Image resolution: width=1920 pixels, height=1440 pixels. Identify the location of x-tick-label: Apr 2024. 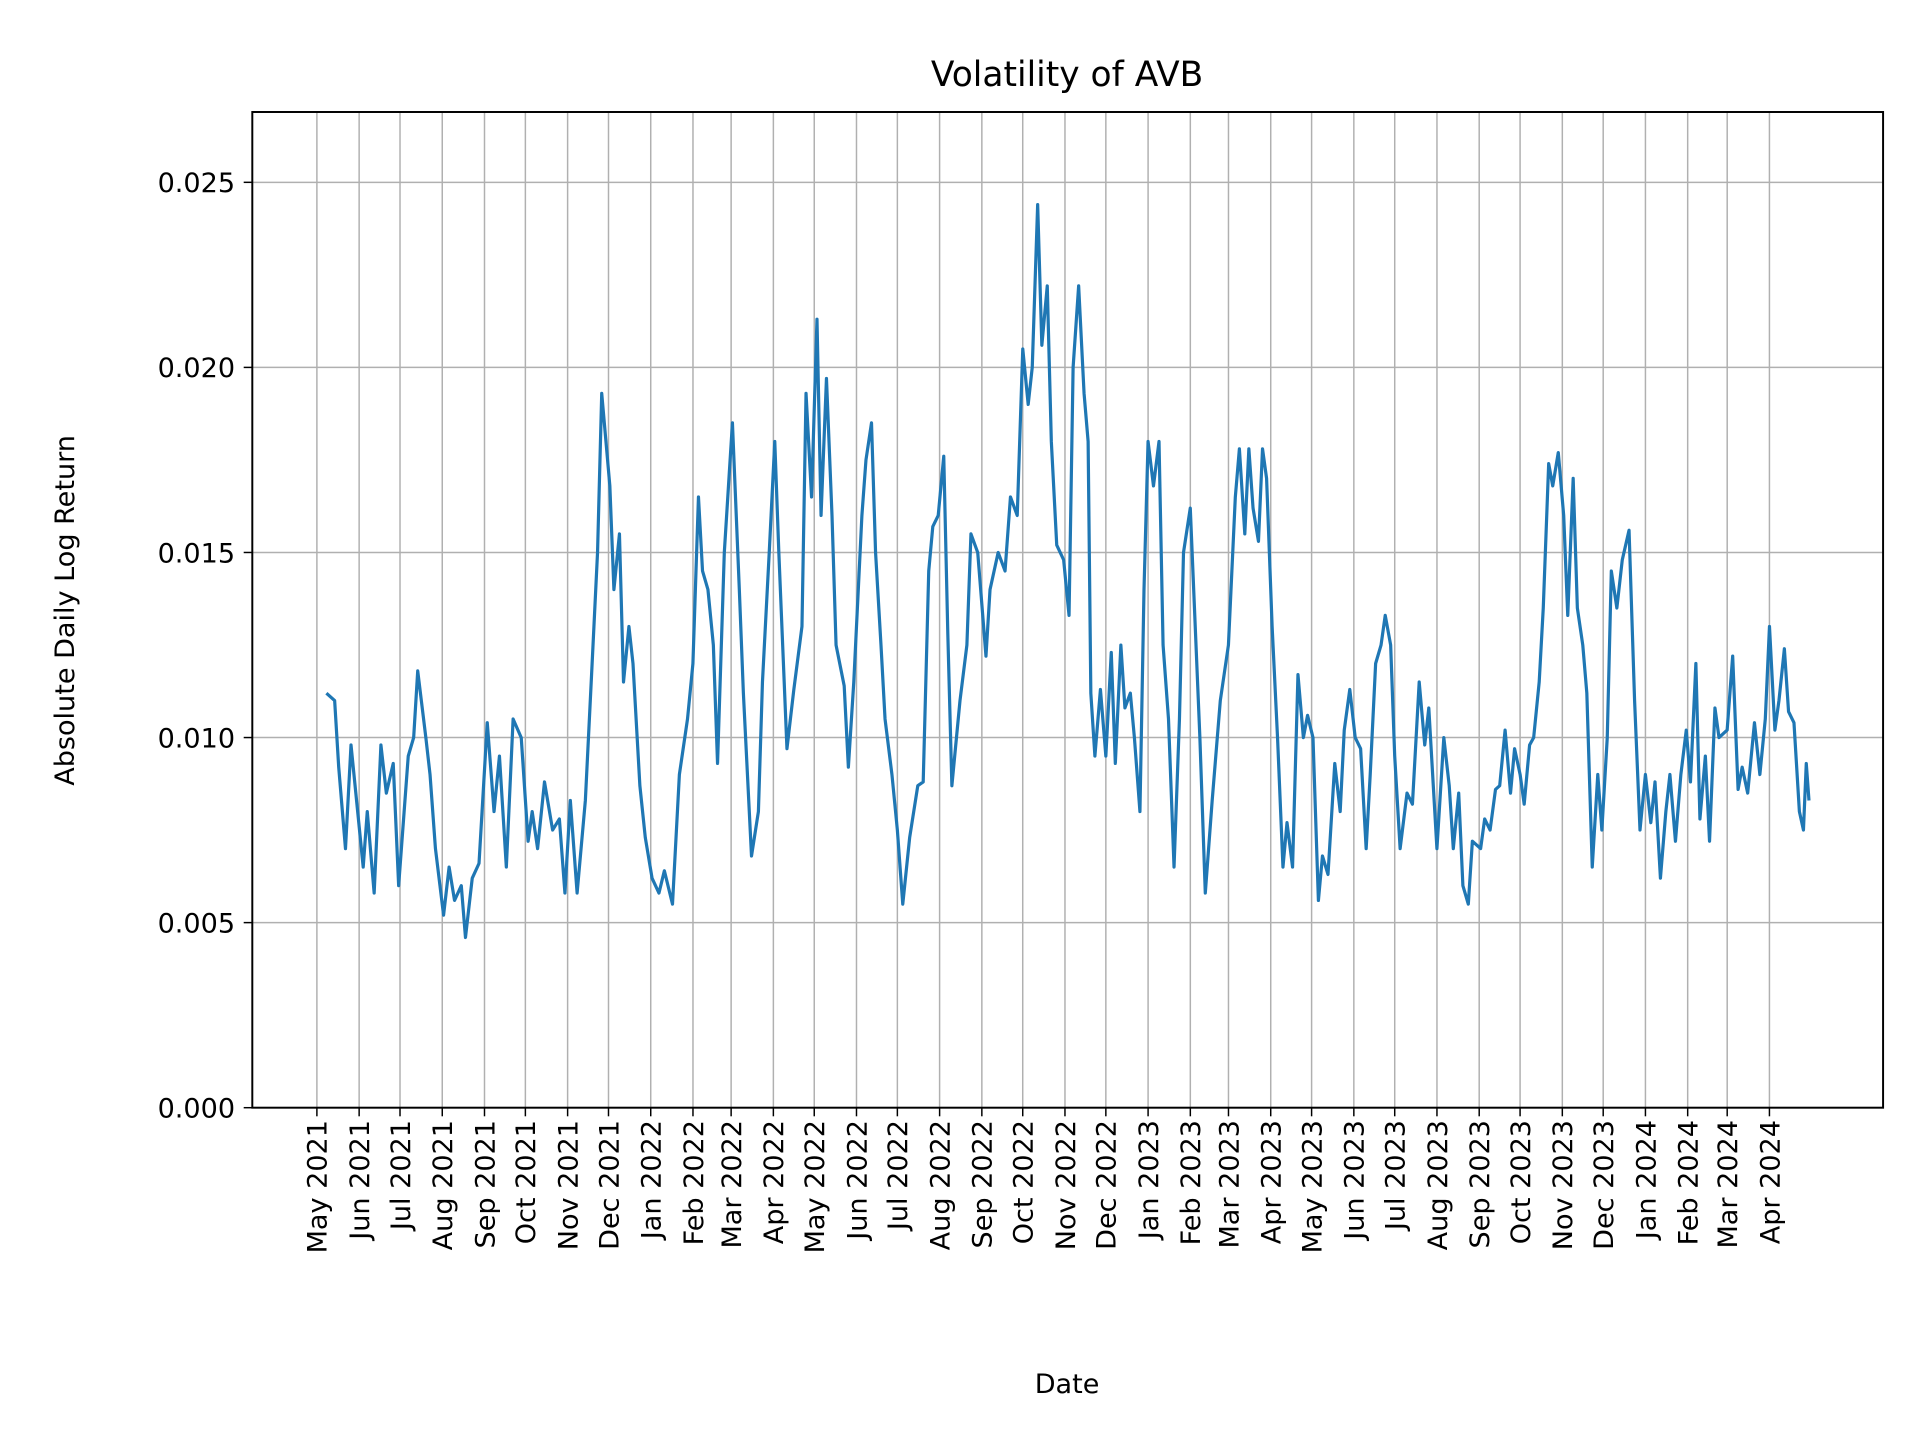
(1770, 1182).